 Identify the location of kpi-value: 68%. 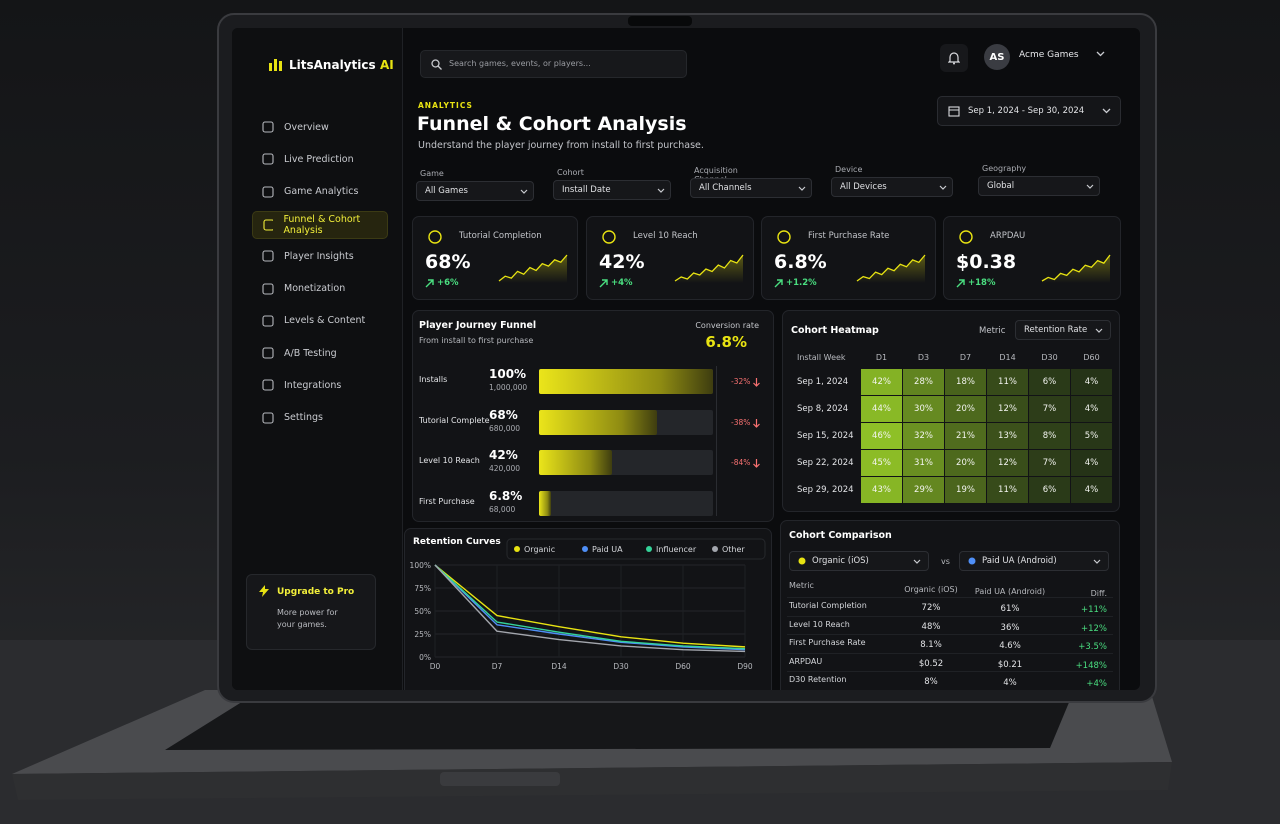
(448, 262).